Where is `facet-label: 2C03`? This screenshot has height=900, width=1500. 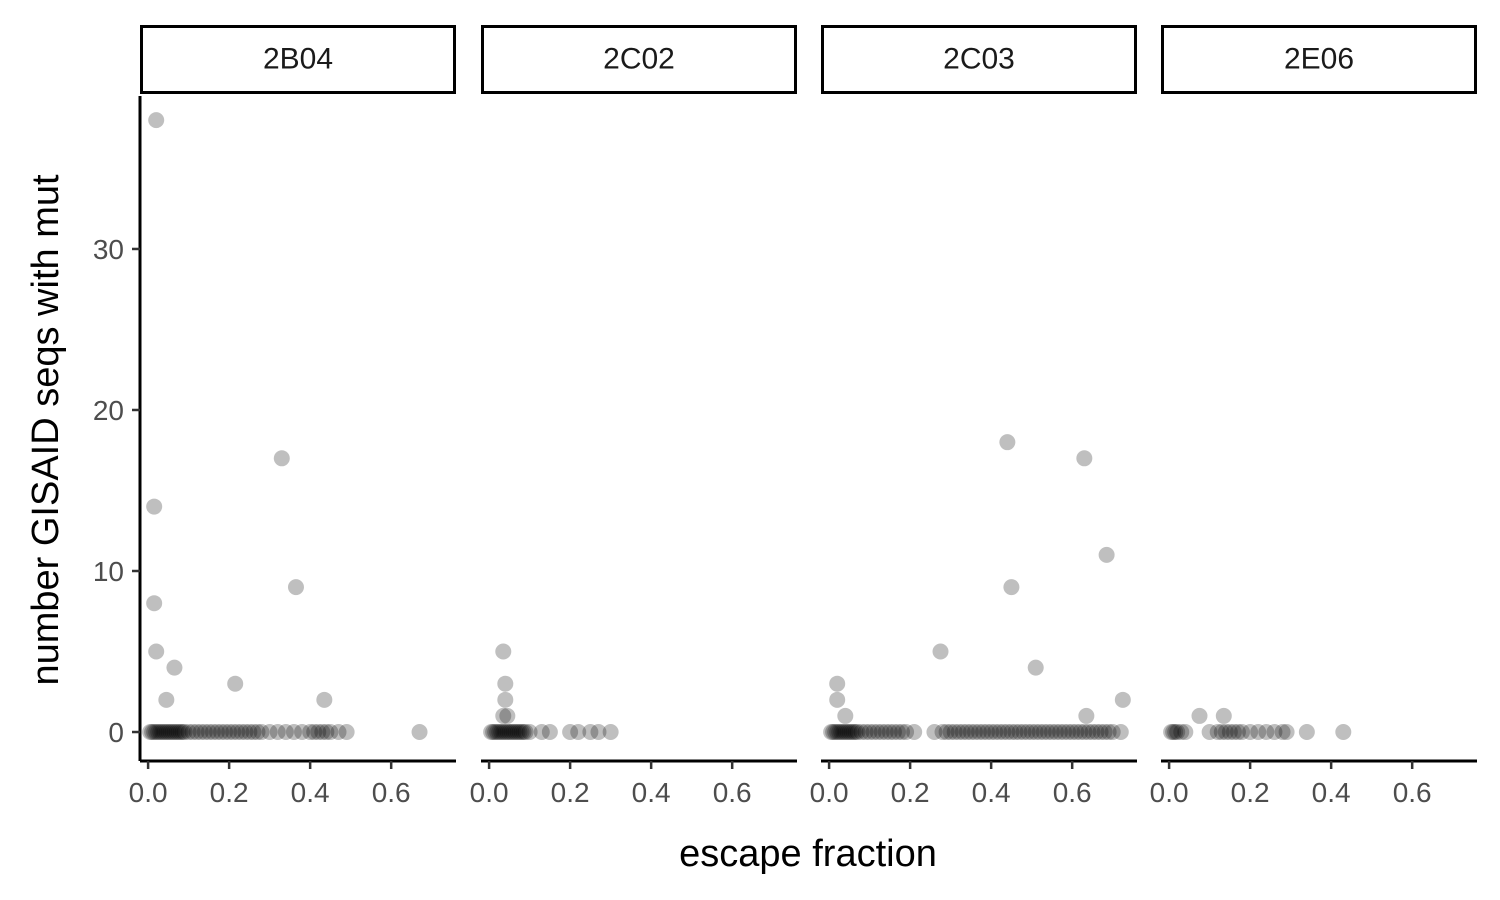
facet-label: 2C03 is located at coordinates (979, 58).